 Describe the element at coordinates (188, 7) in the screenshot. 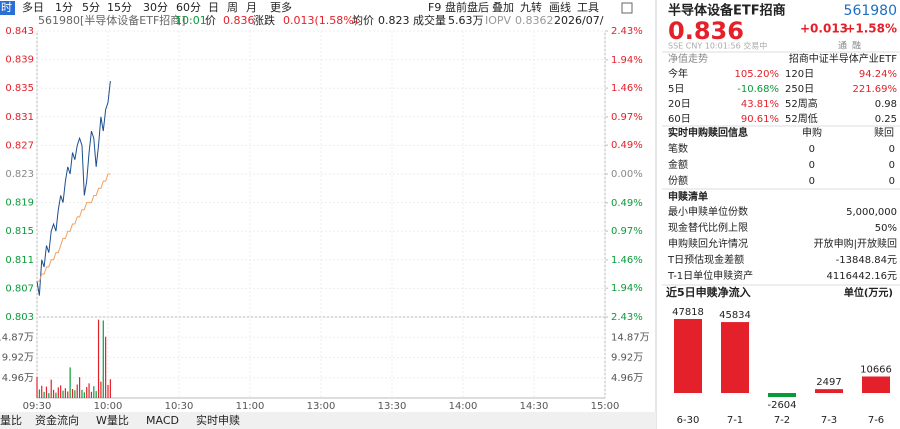

I see `period-tab: 60分` at that location.